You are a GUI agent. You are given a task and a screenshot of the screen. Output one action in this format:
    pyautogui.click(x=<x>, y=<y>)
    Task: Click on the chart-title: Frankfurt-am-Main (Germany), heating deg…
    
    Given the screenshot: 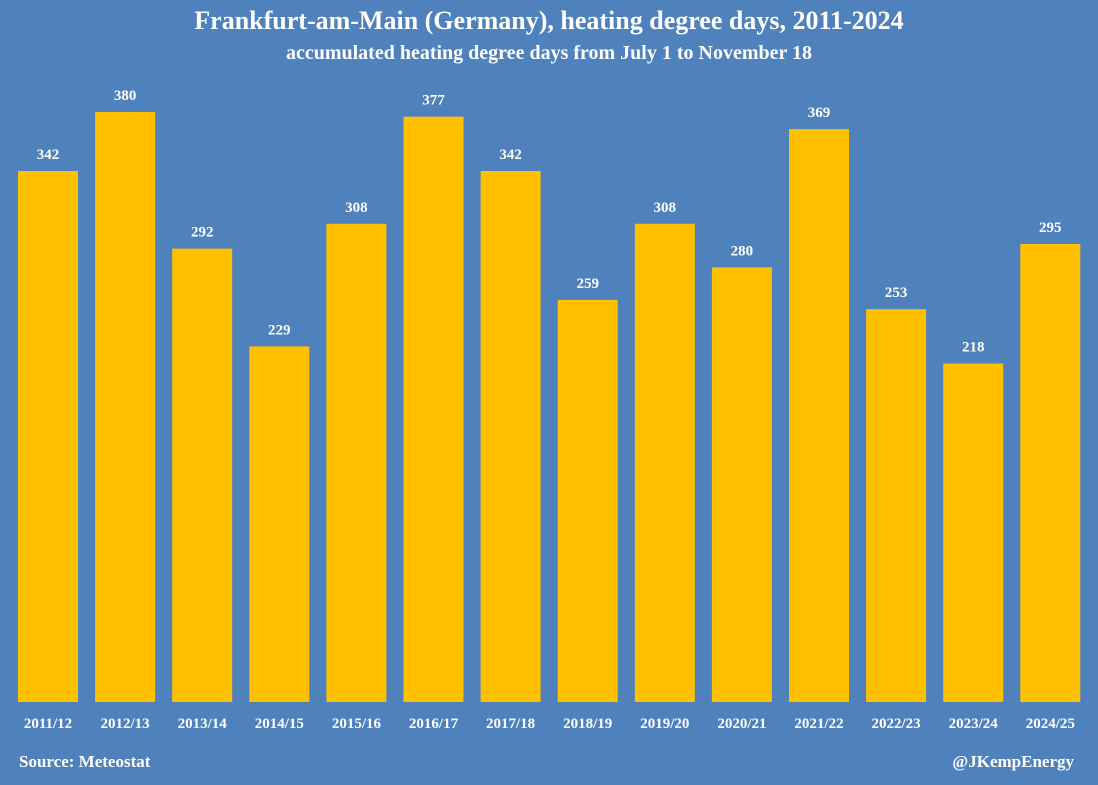 What is the action you would take?
    pyautogui.click(x=549, y=20)
    